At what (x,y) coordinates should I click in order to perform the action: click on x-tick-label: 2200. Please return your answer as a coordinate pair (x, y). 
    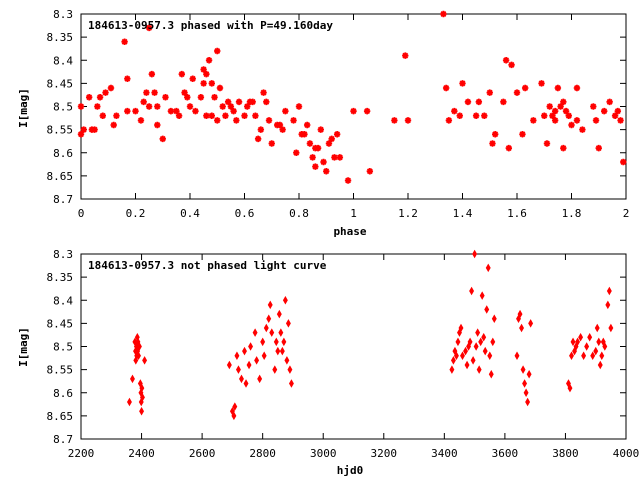
    Looking at the image, I should click on (81, 453).